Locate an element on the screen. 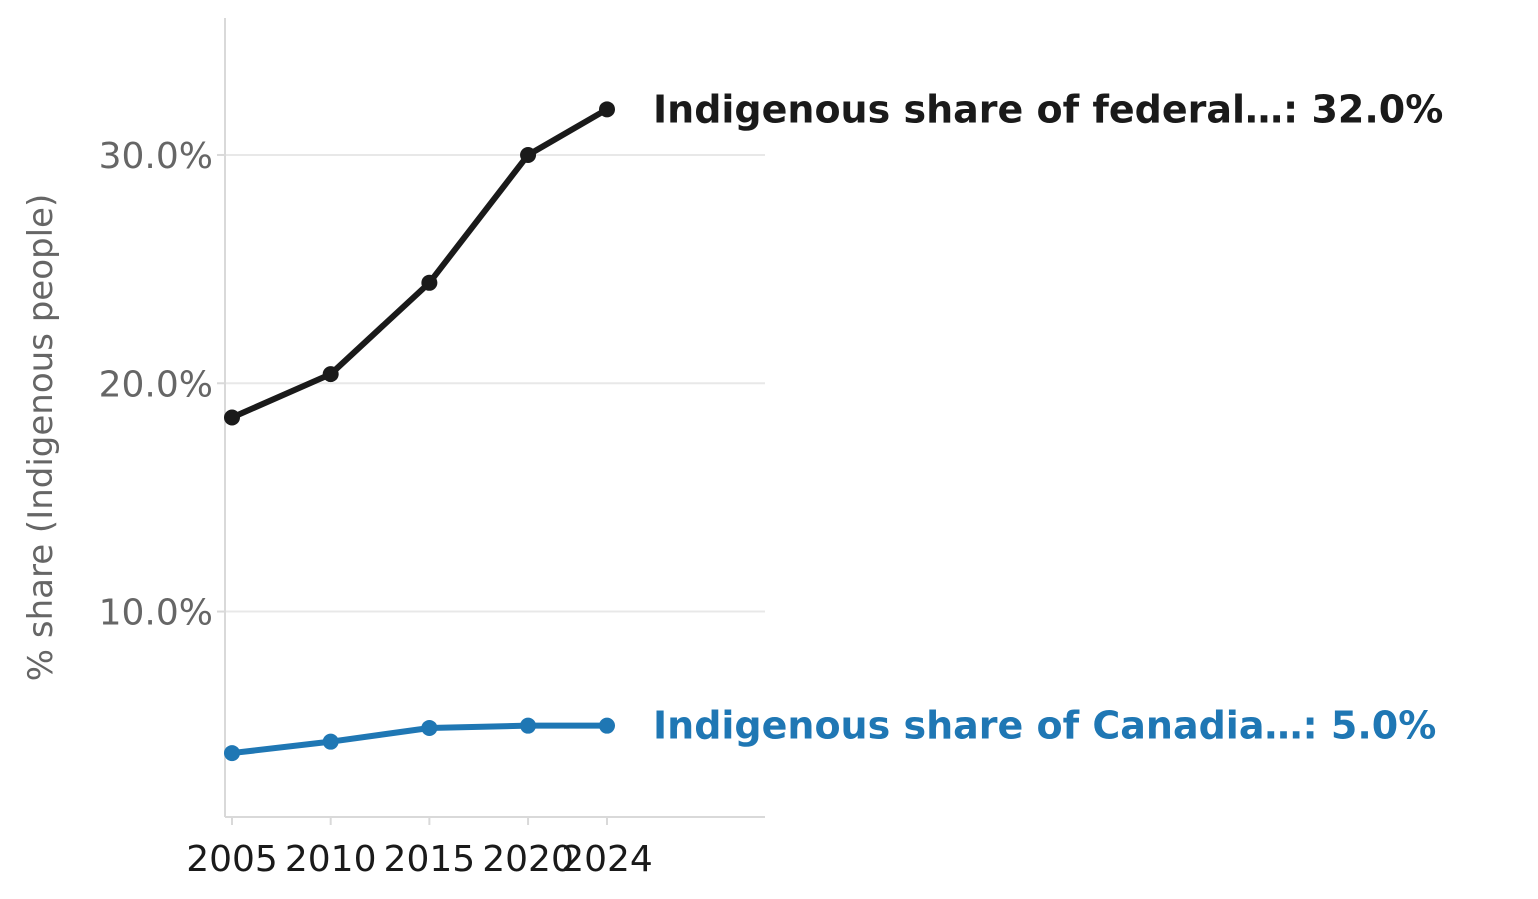 This screenshot has width=1538, height=899. x-tick-label: 2005 is located at coordinates (232, 859).